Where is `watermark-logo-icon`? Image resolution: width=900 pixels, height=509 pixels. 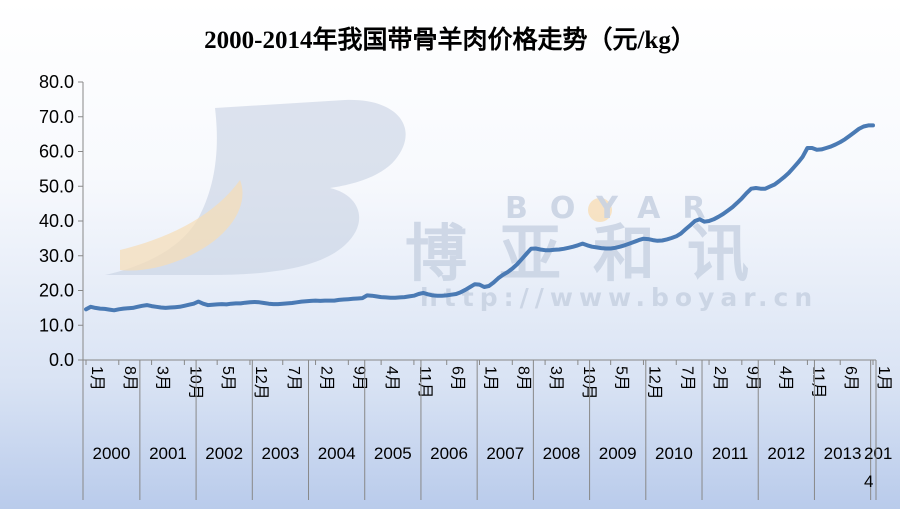
watermark-logo-icon is located at coordinates (255, 187).